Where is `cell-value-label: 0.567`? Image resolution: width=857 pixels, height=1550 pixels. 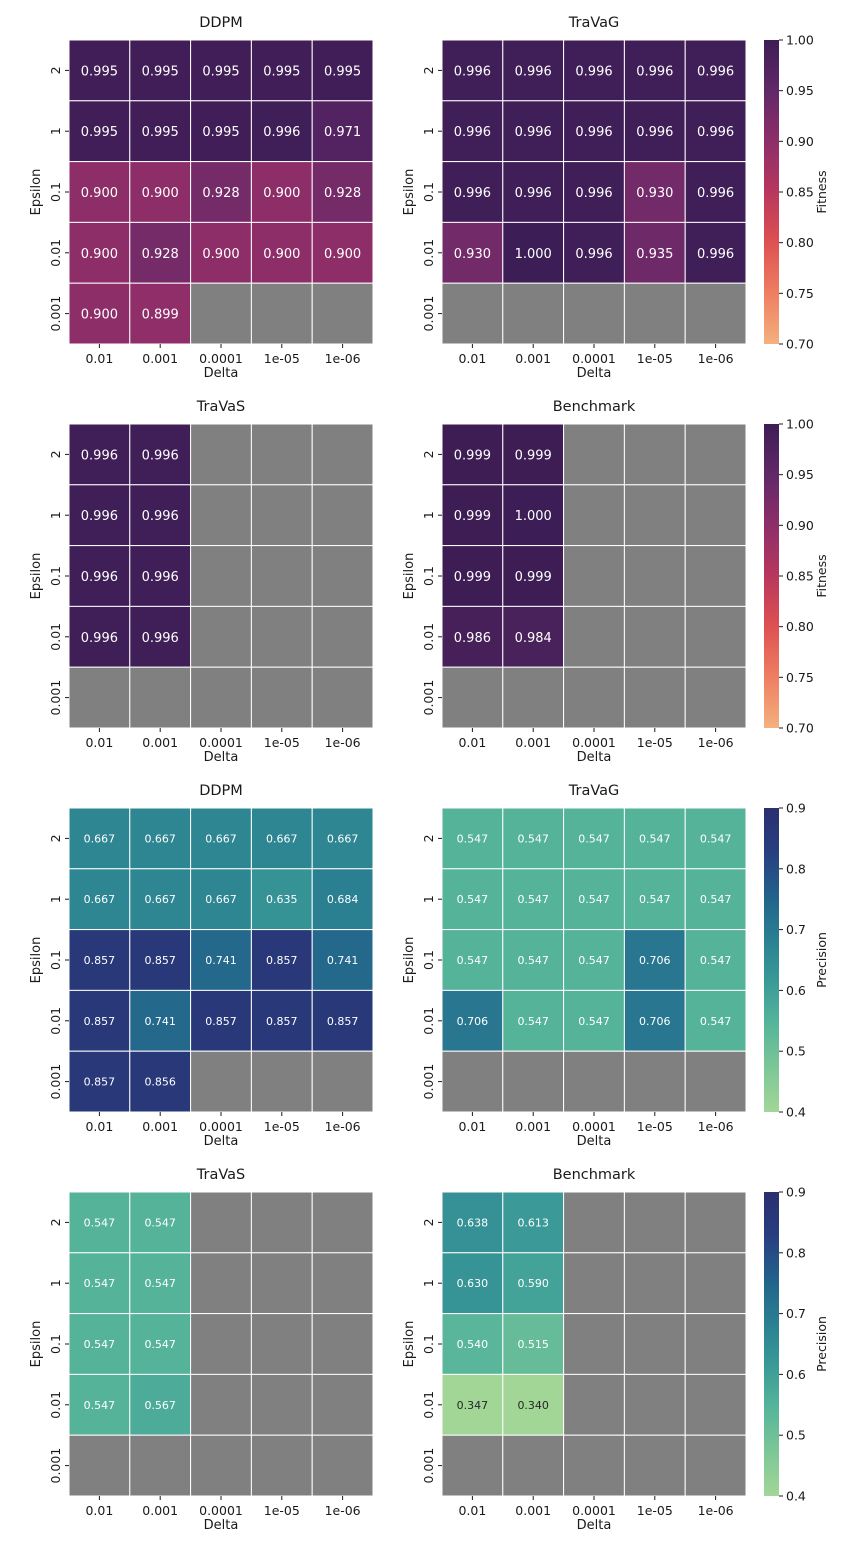 cell-value-label: 0.567 is located at coordinates (160, 1405).